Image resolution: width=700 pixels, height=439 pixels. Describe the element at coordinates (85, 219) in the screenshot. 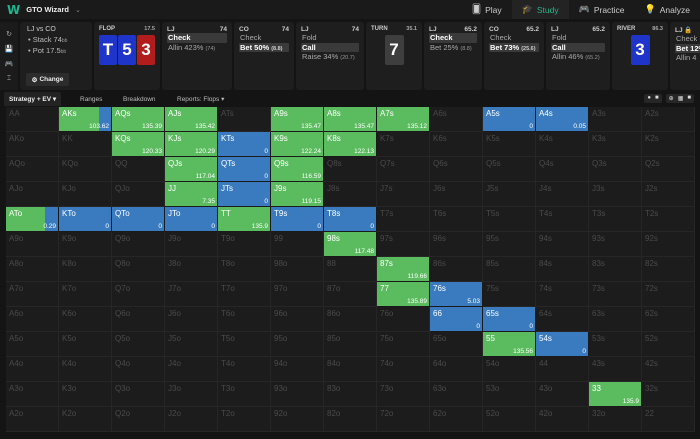

I see `hand-cell-KTo: KTo 0` at that location.